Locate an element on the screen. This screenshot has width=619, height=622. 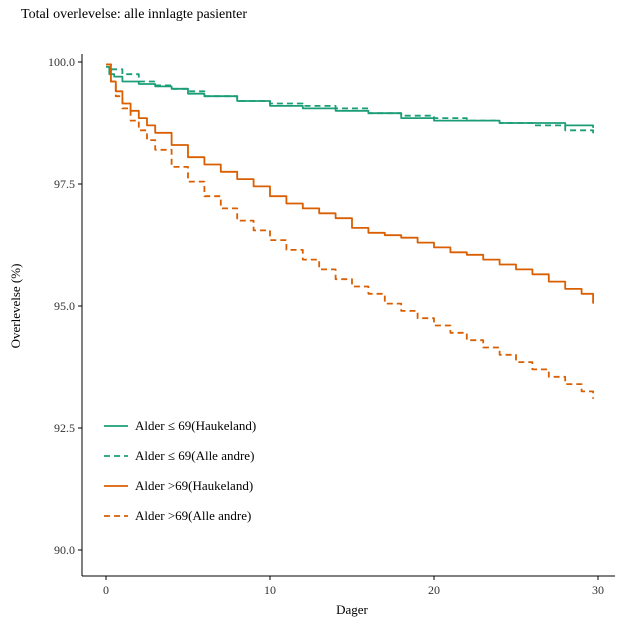
y-tick-label: 92.5 is located at coordinates (64, 428).